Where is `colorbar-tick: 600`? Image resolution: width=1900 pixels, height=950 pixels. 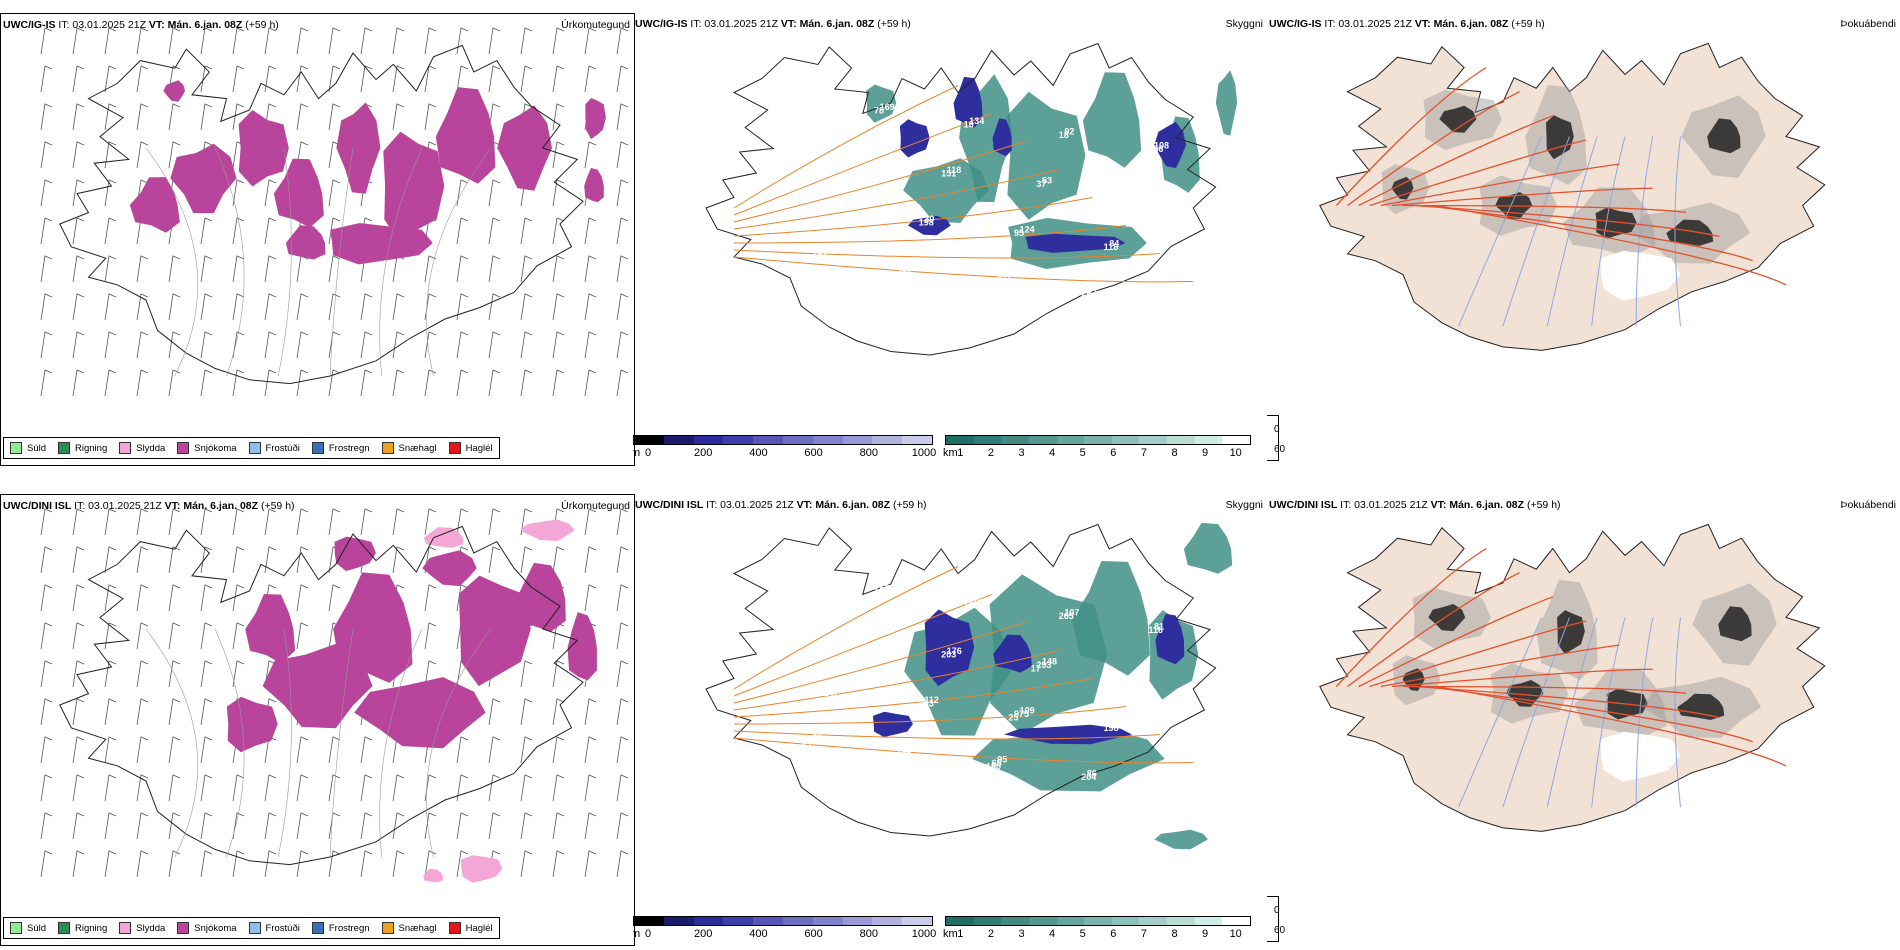 colorbar-tick: 600 is located at coordinates (813, 934).